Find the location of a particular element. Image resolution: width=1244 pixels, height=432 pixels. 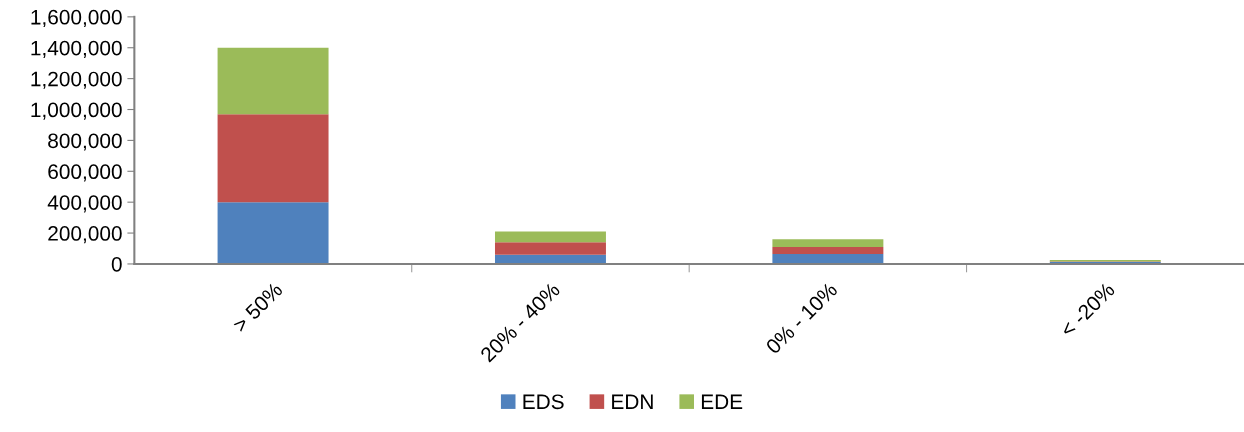

y-tick-label: 1,600,000 is located at coordinates (76, 18).